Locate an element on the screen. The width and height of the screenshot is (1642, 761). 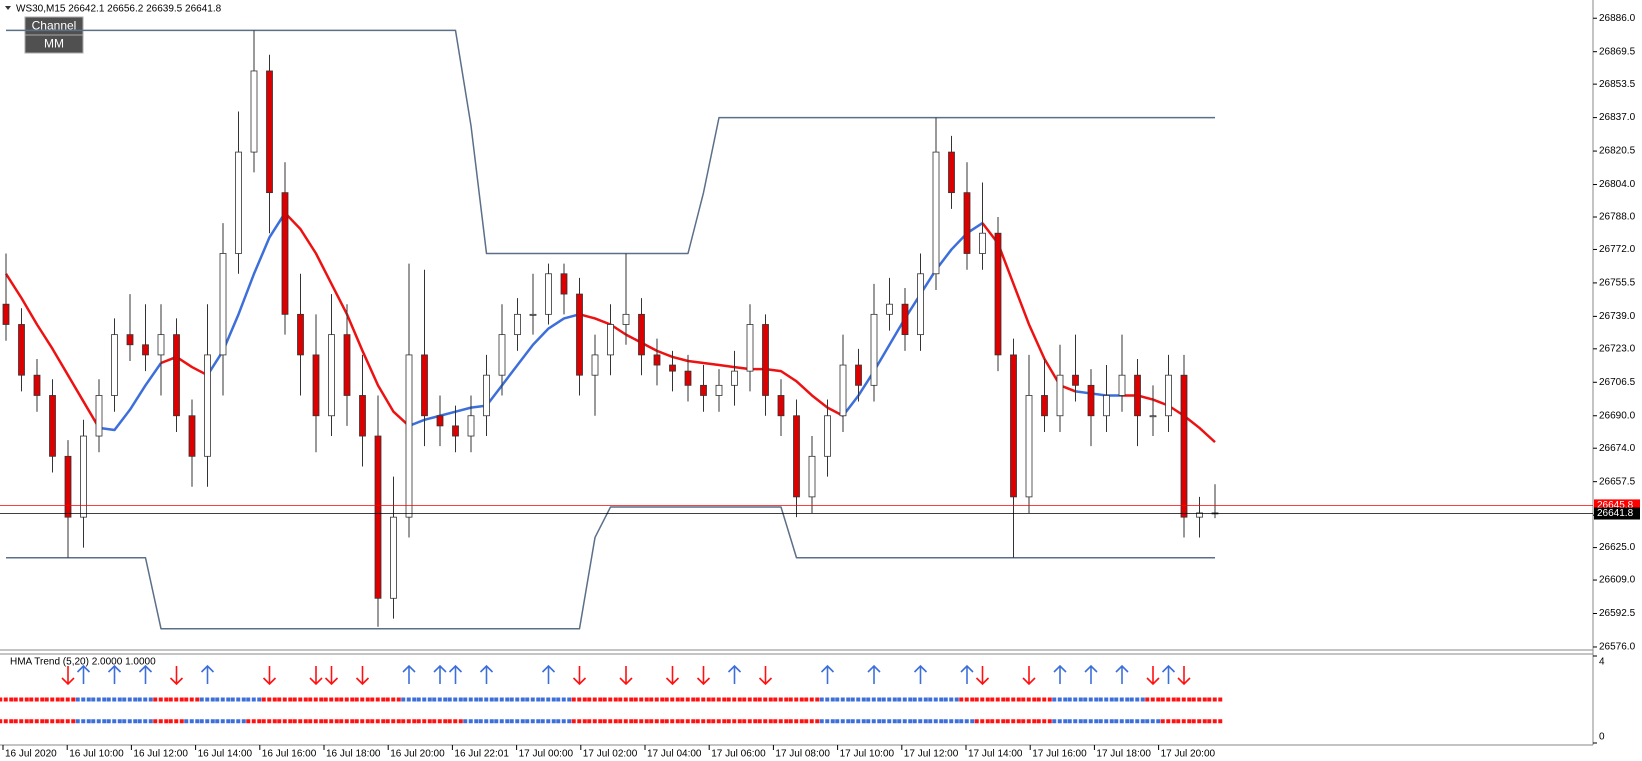
mm-button: MM is located at coordinates (54, 44).